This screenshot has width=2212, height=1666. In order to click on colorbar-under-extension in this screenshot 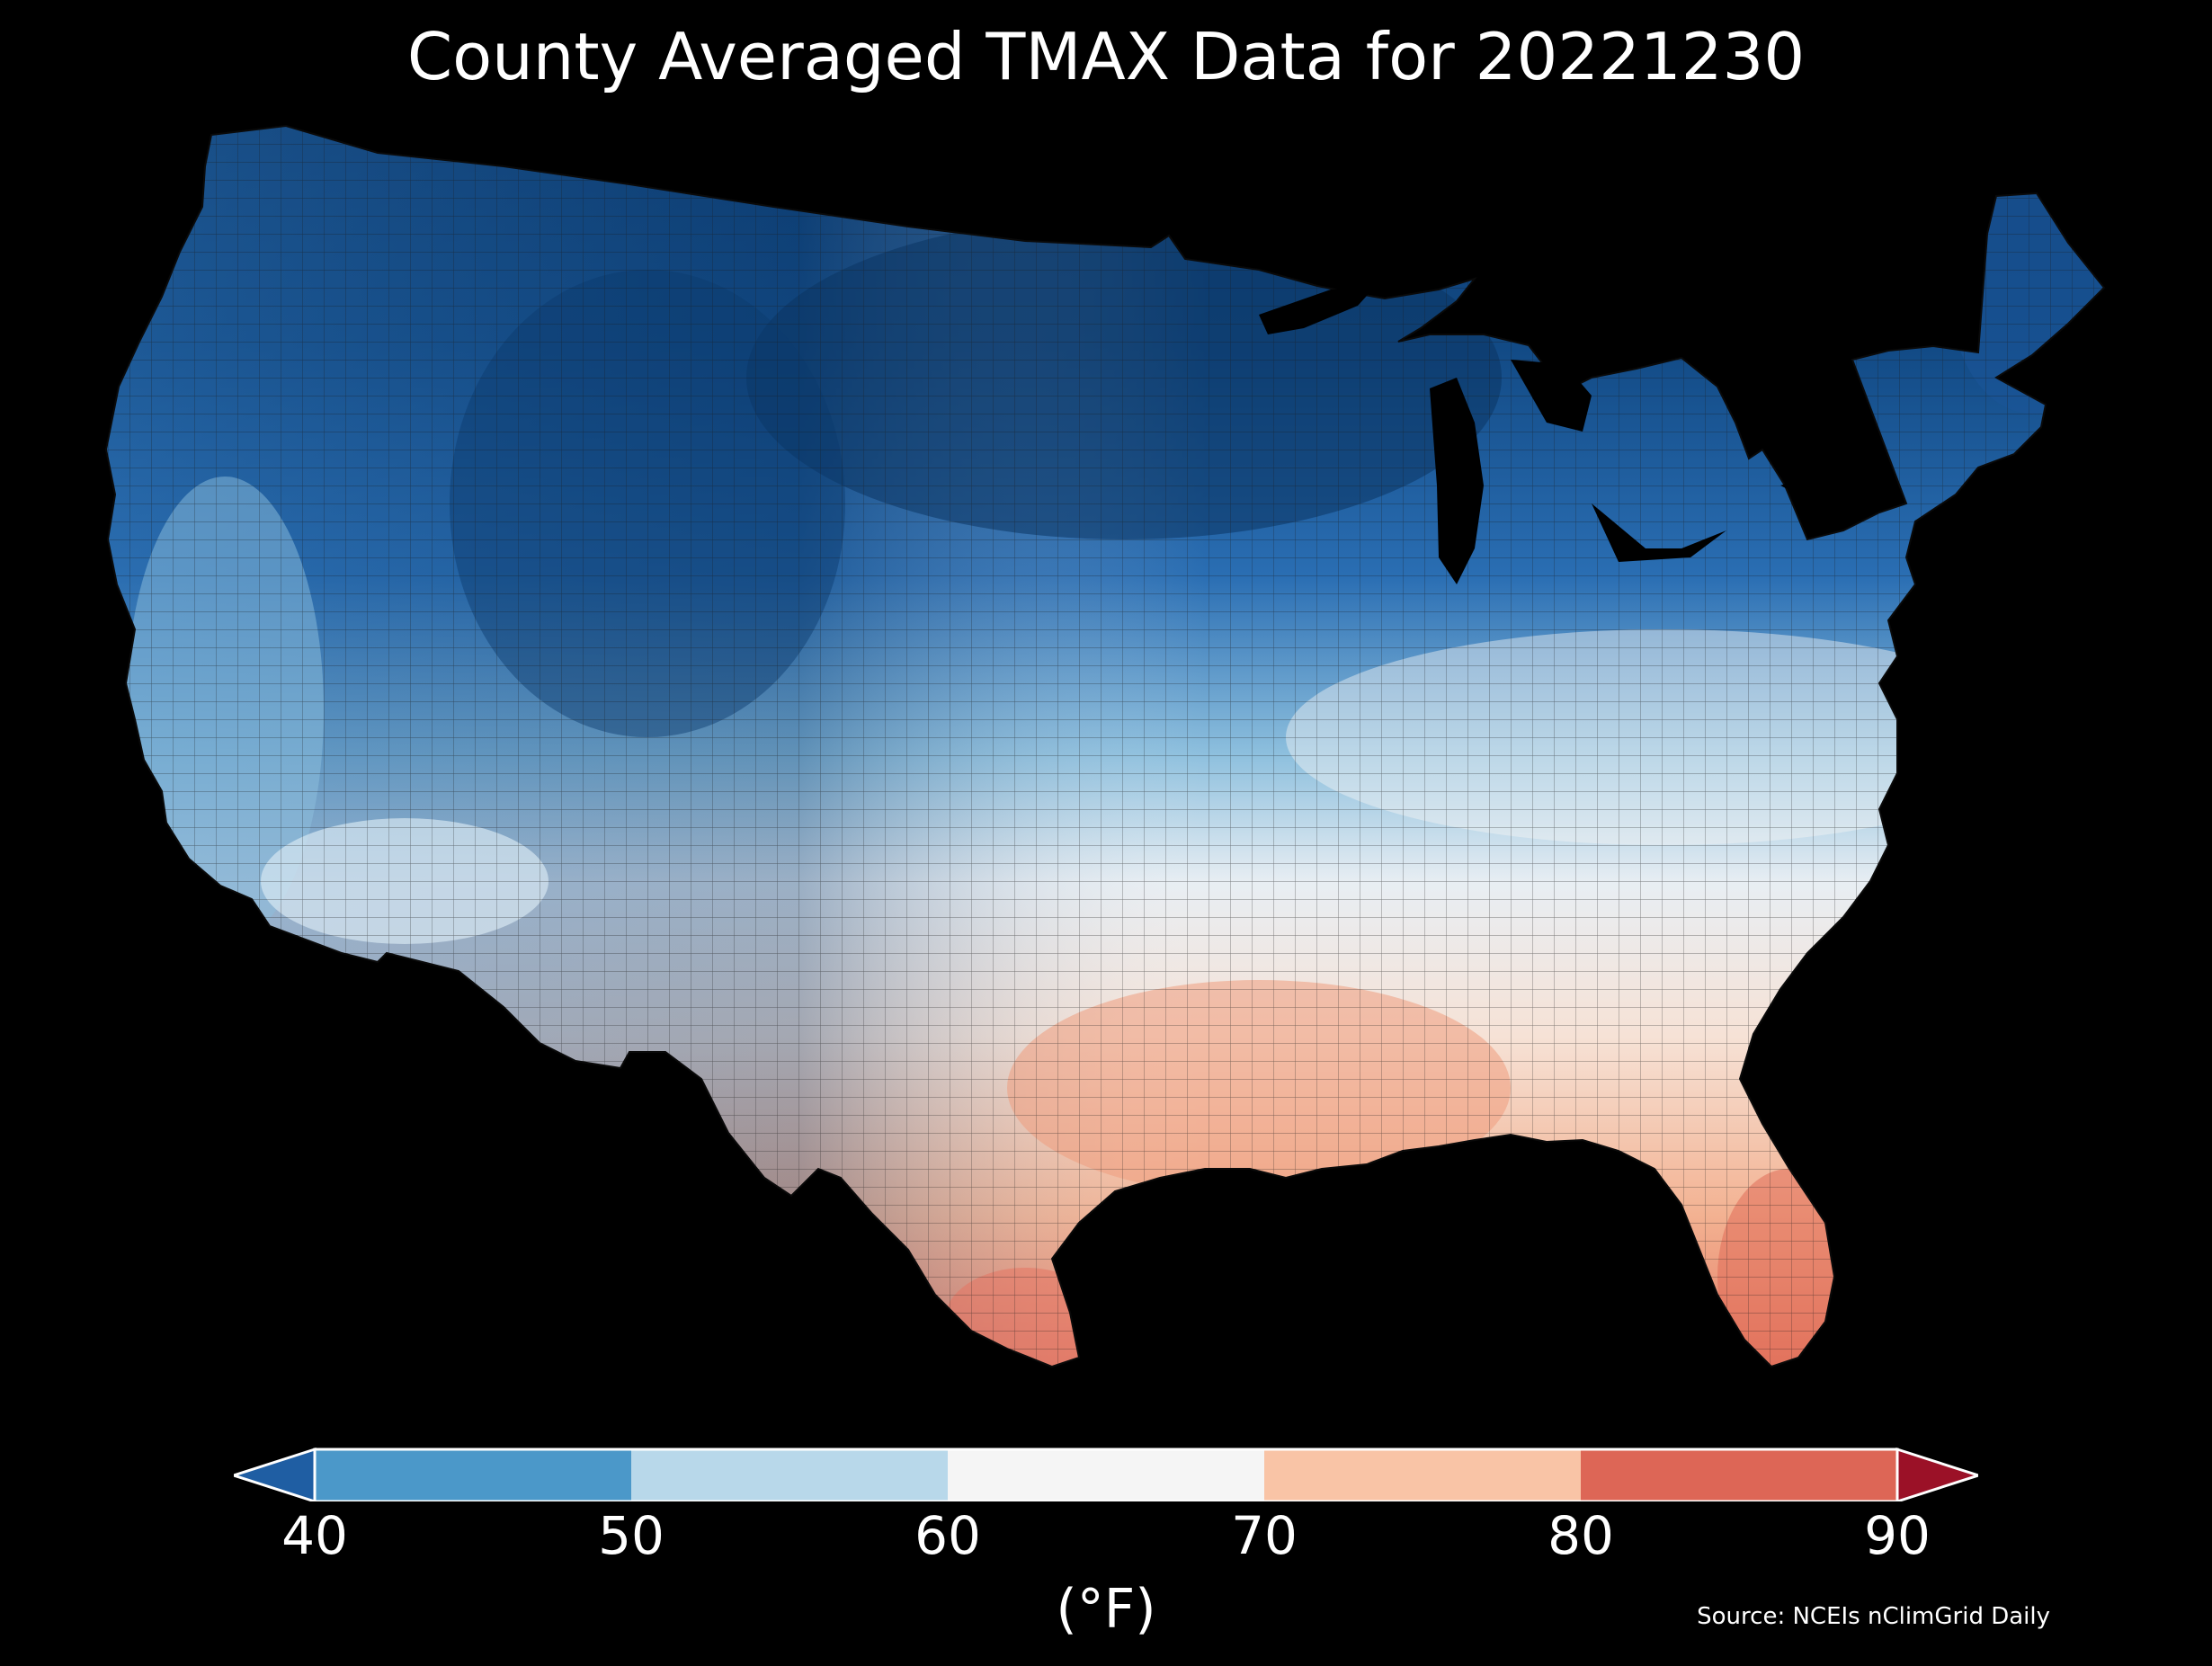, I will do `click(275, 1474)`.